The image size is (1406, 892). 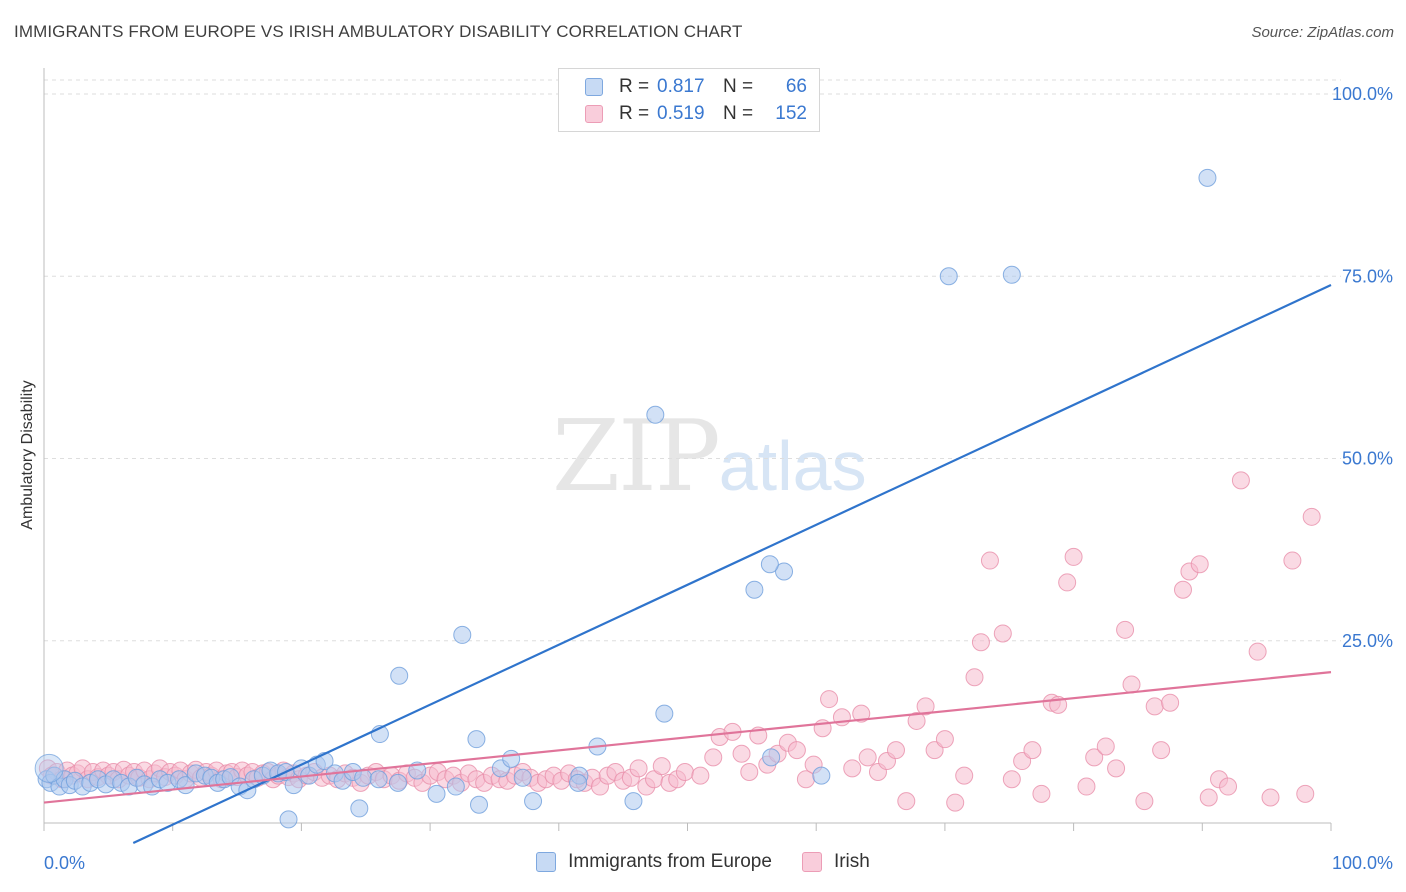 I want to click on x-tick-label-max: 100.0%, so click(x=1362, y=863).